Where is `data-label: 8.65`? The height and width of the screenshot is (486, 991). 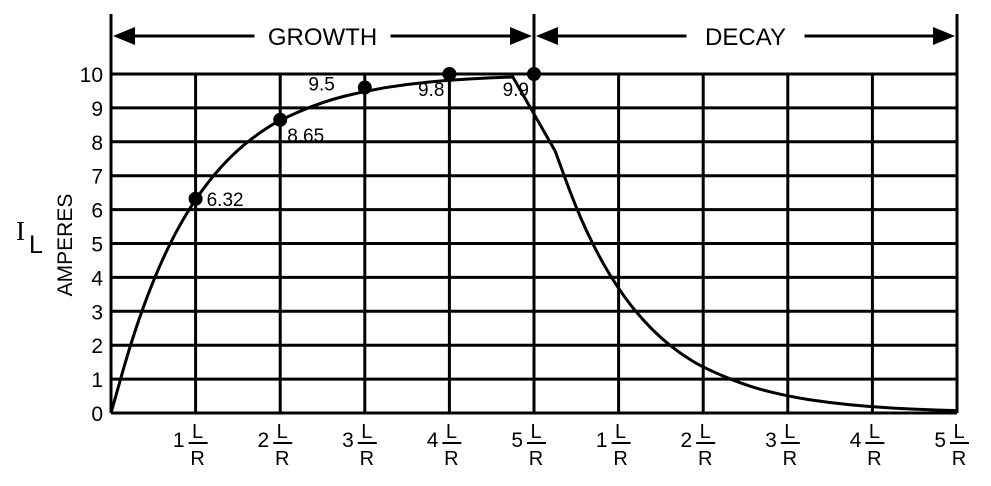 data-label: 8.65 is located at coordinates (305, 136).